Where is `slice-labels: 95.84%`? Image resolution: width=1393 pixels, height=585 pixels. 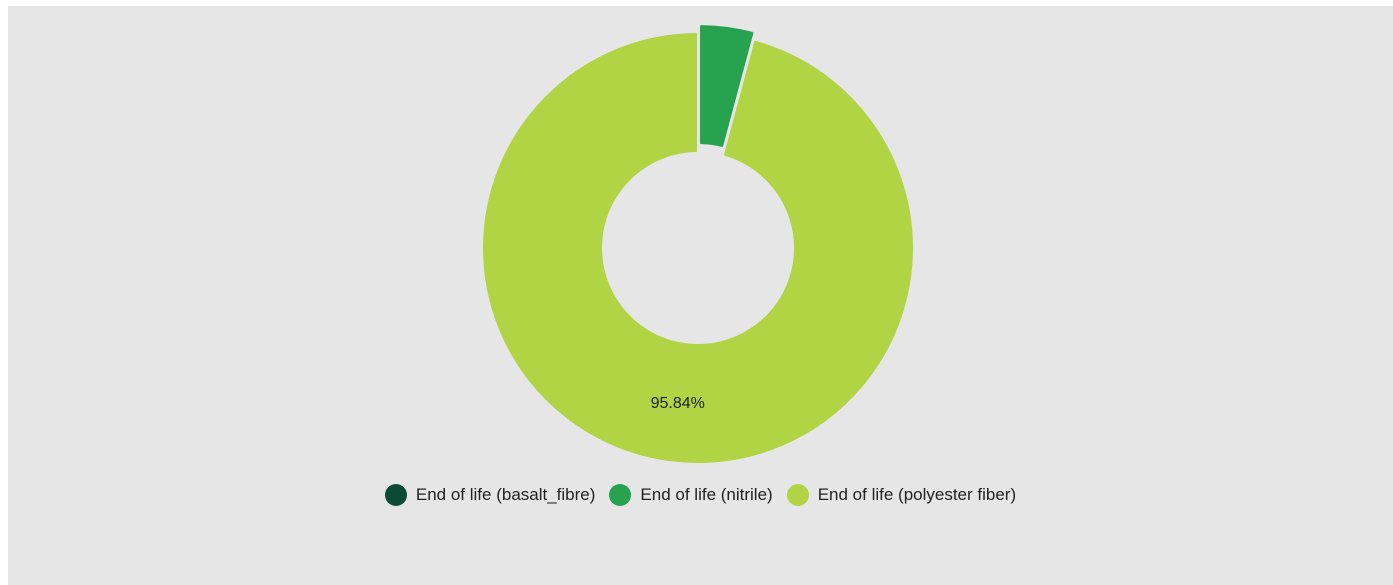
slice-labels: 95.84% is located at coordinates (678, 403).